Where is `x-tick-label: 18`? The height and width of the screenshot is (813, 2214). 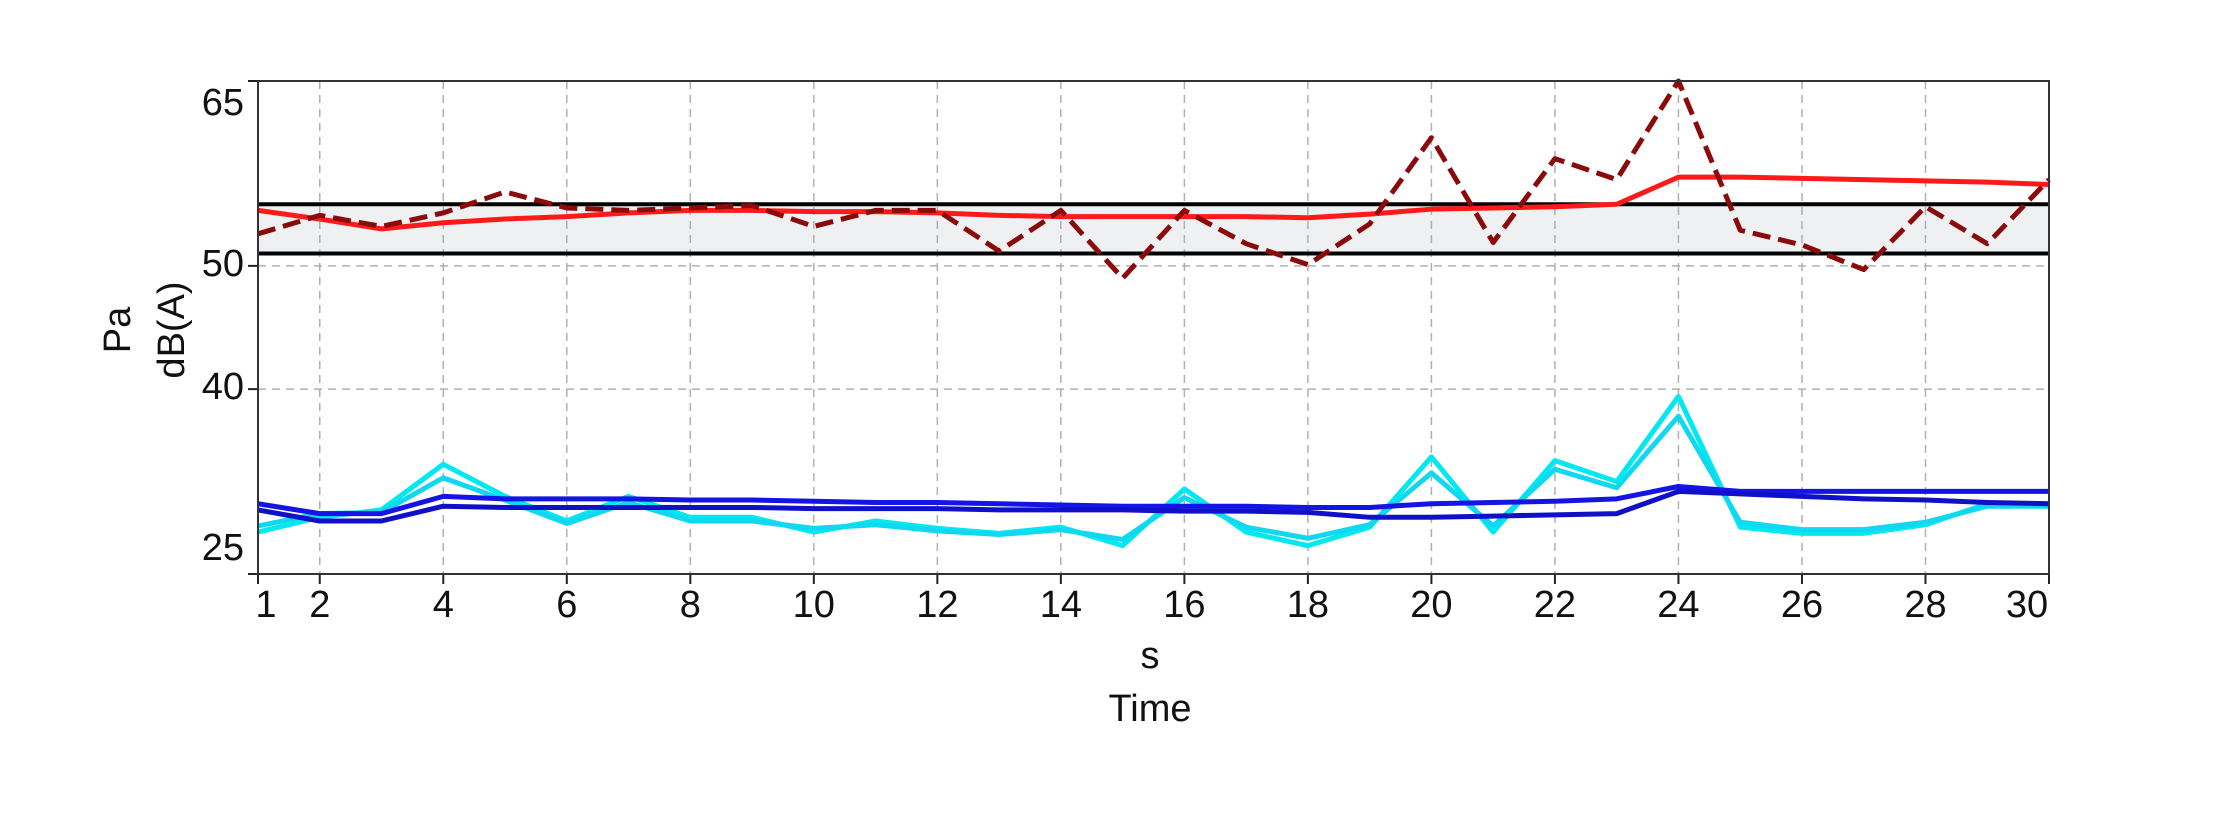 x-tick-label: 18 is located at coordinates (1308, 605).